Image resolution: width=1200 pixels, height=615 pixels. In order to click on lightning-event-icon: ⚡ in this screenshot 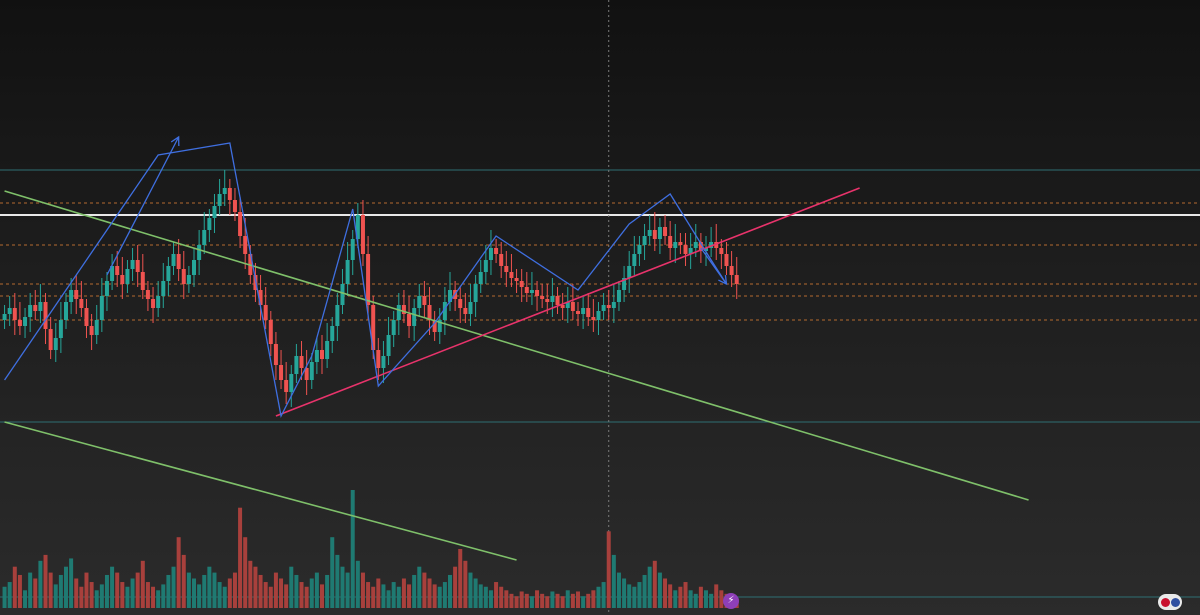, I will do `click(731, 601)`.